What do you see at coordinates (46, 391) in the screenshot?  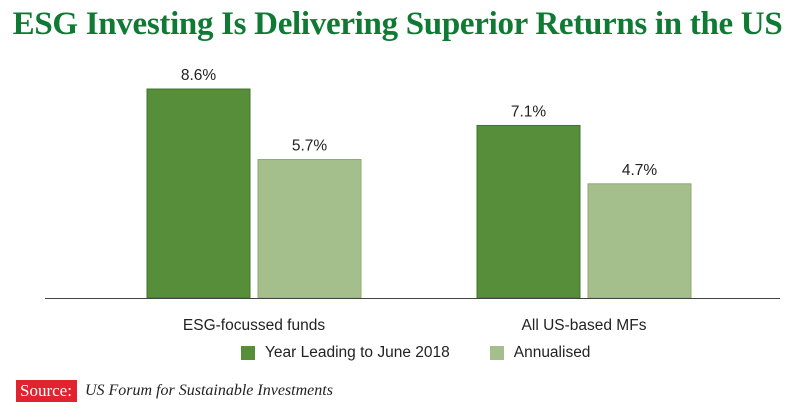 I see `source-label: Source:` at bounding box center [46, 391].